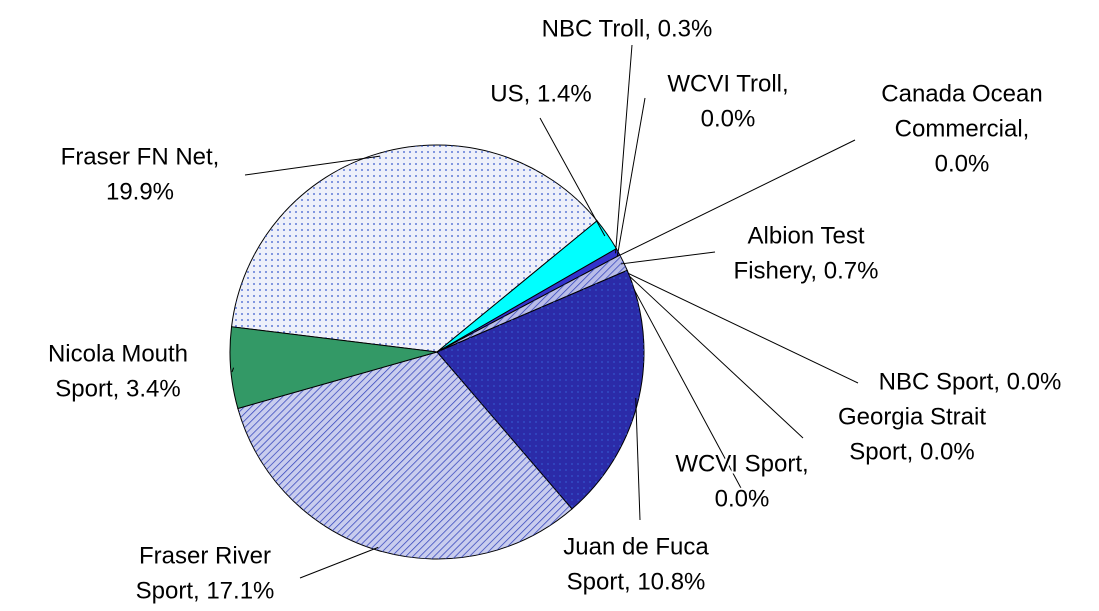 The height and width of the screenshot is (611, 1099). What do you see at coordinates (118, 353) in the screenshot?
I see `slice-label: Nicola Mouth` at bounding box center [118, 353].